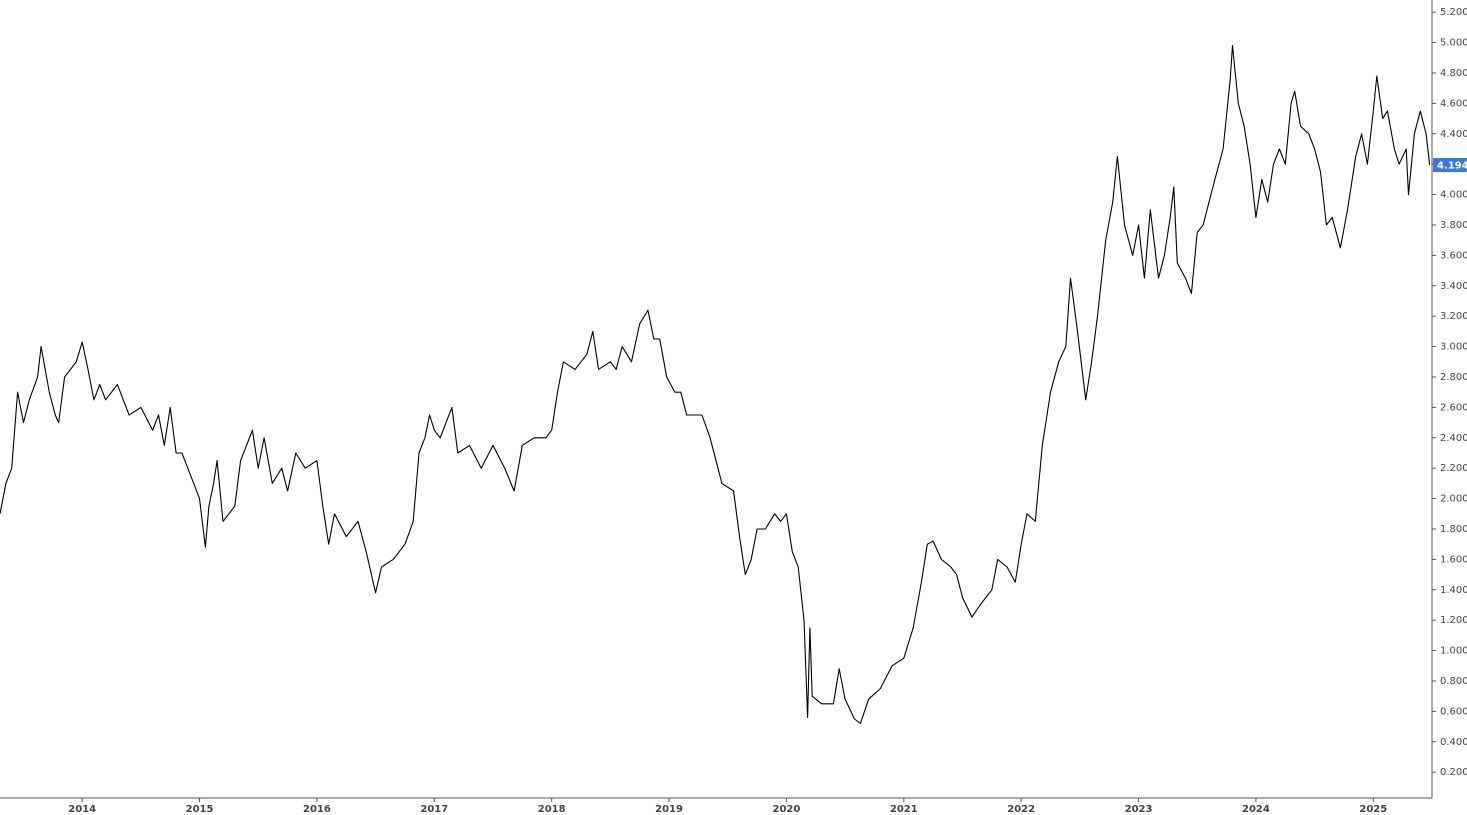 Image resolution: width=1467 pixels, height=815 pixels. What do you see at coordinates (1453, 195) in the screenshot?
I see `y-tick-label: 4.000` at bounding box center [1453, 195].